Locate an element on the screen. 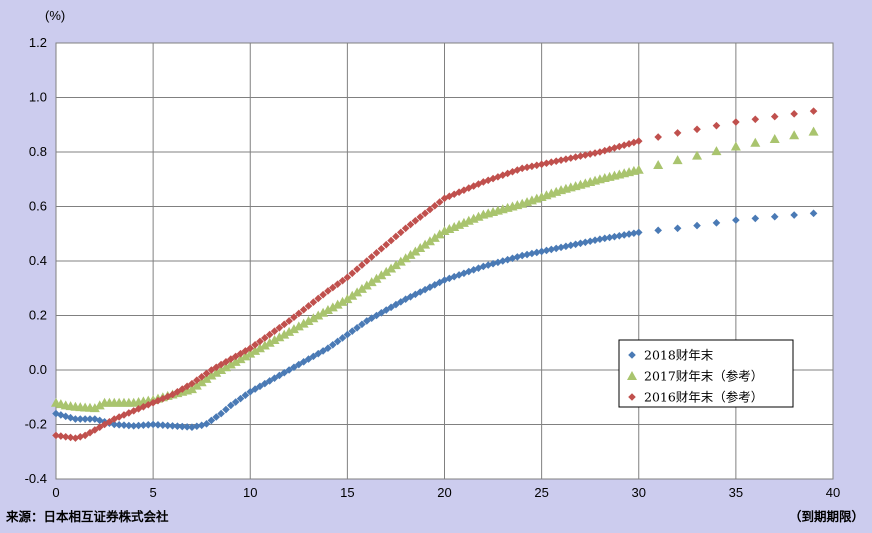  x-tick-label: 30 is located at coordinates (639, 492).